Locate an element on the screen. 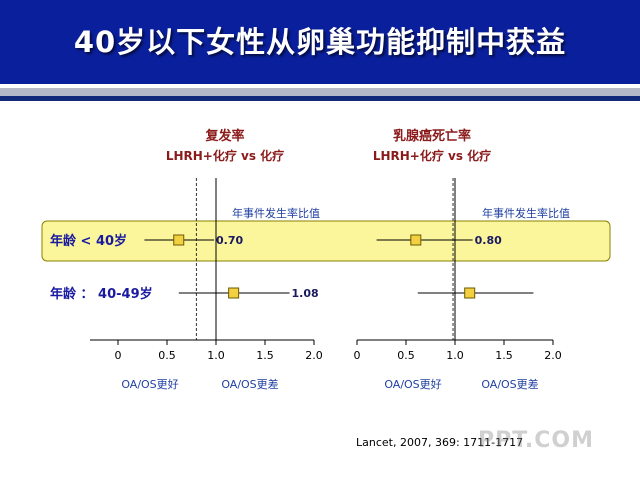 This screenshot has height=480, width=640. row-label: 年龄 < 40岁 is located at coordinates (88, 241).